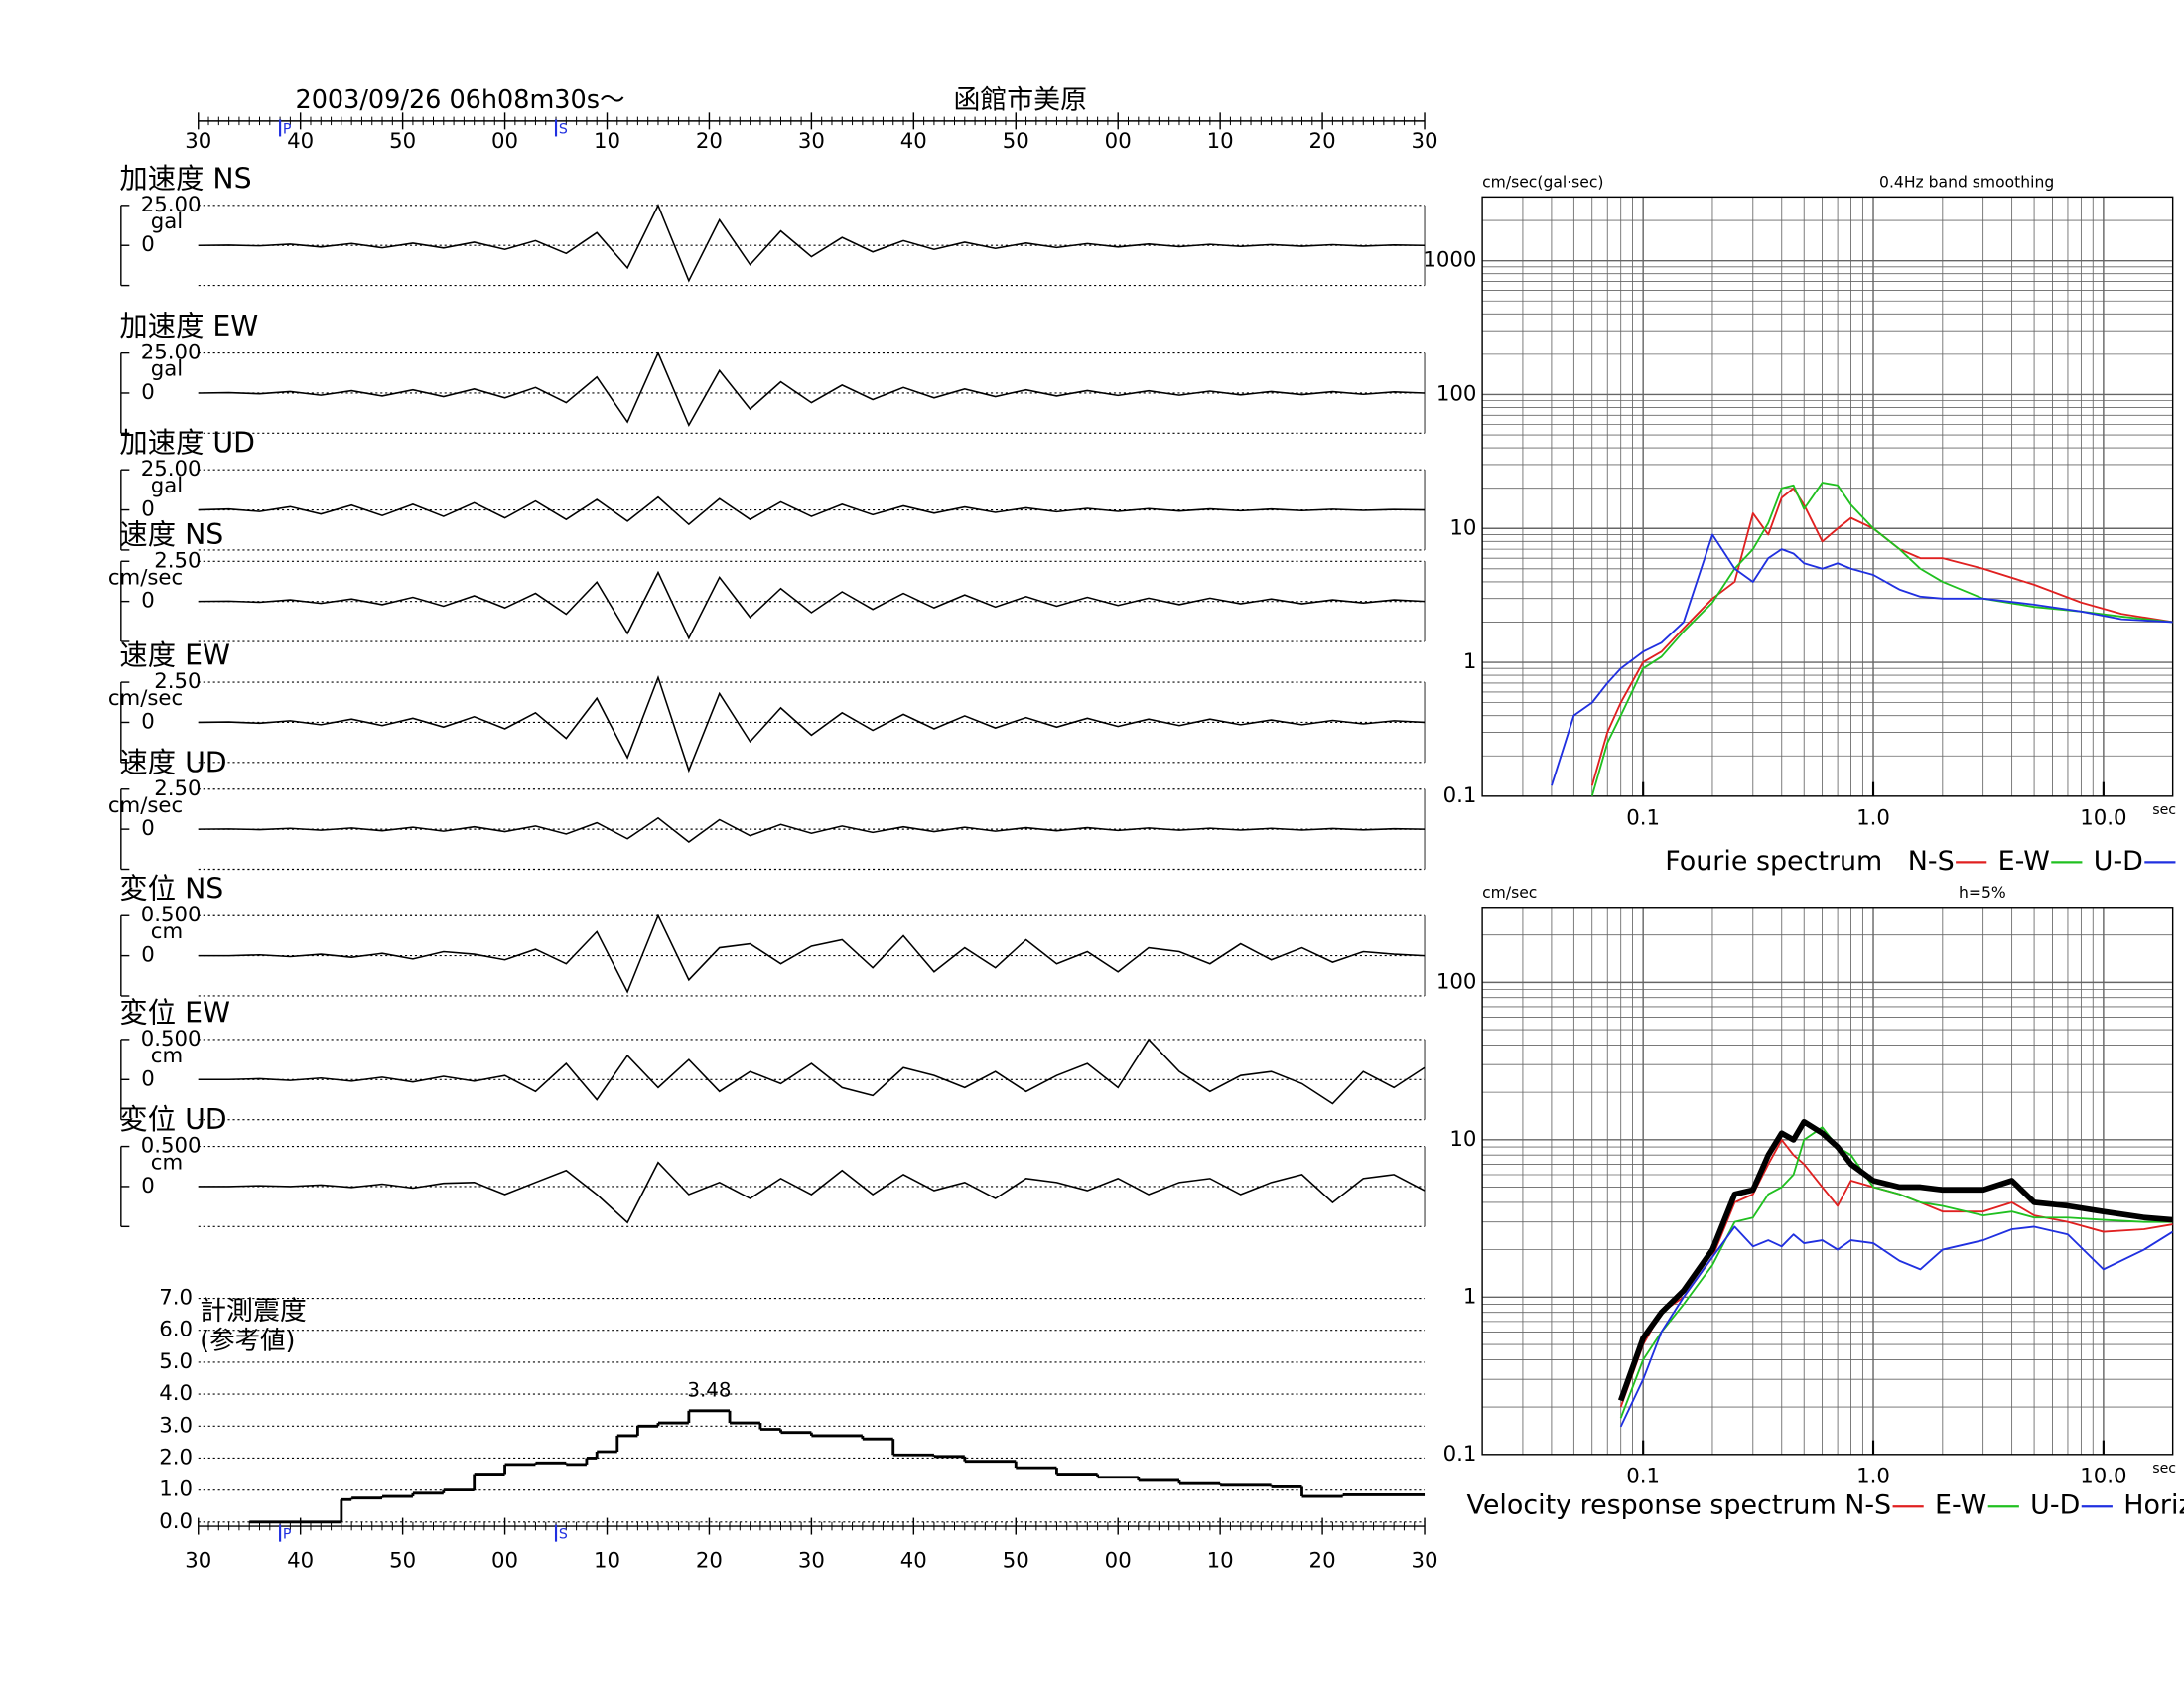 The image size is (2184, 1688). Describe the element at coordinates (185, 178) in the screenshot. I see `panel-label: 加速度 NS` at that location.